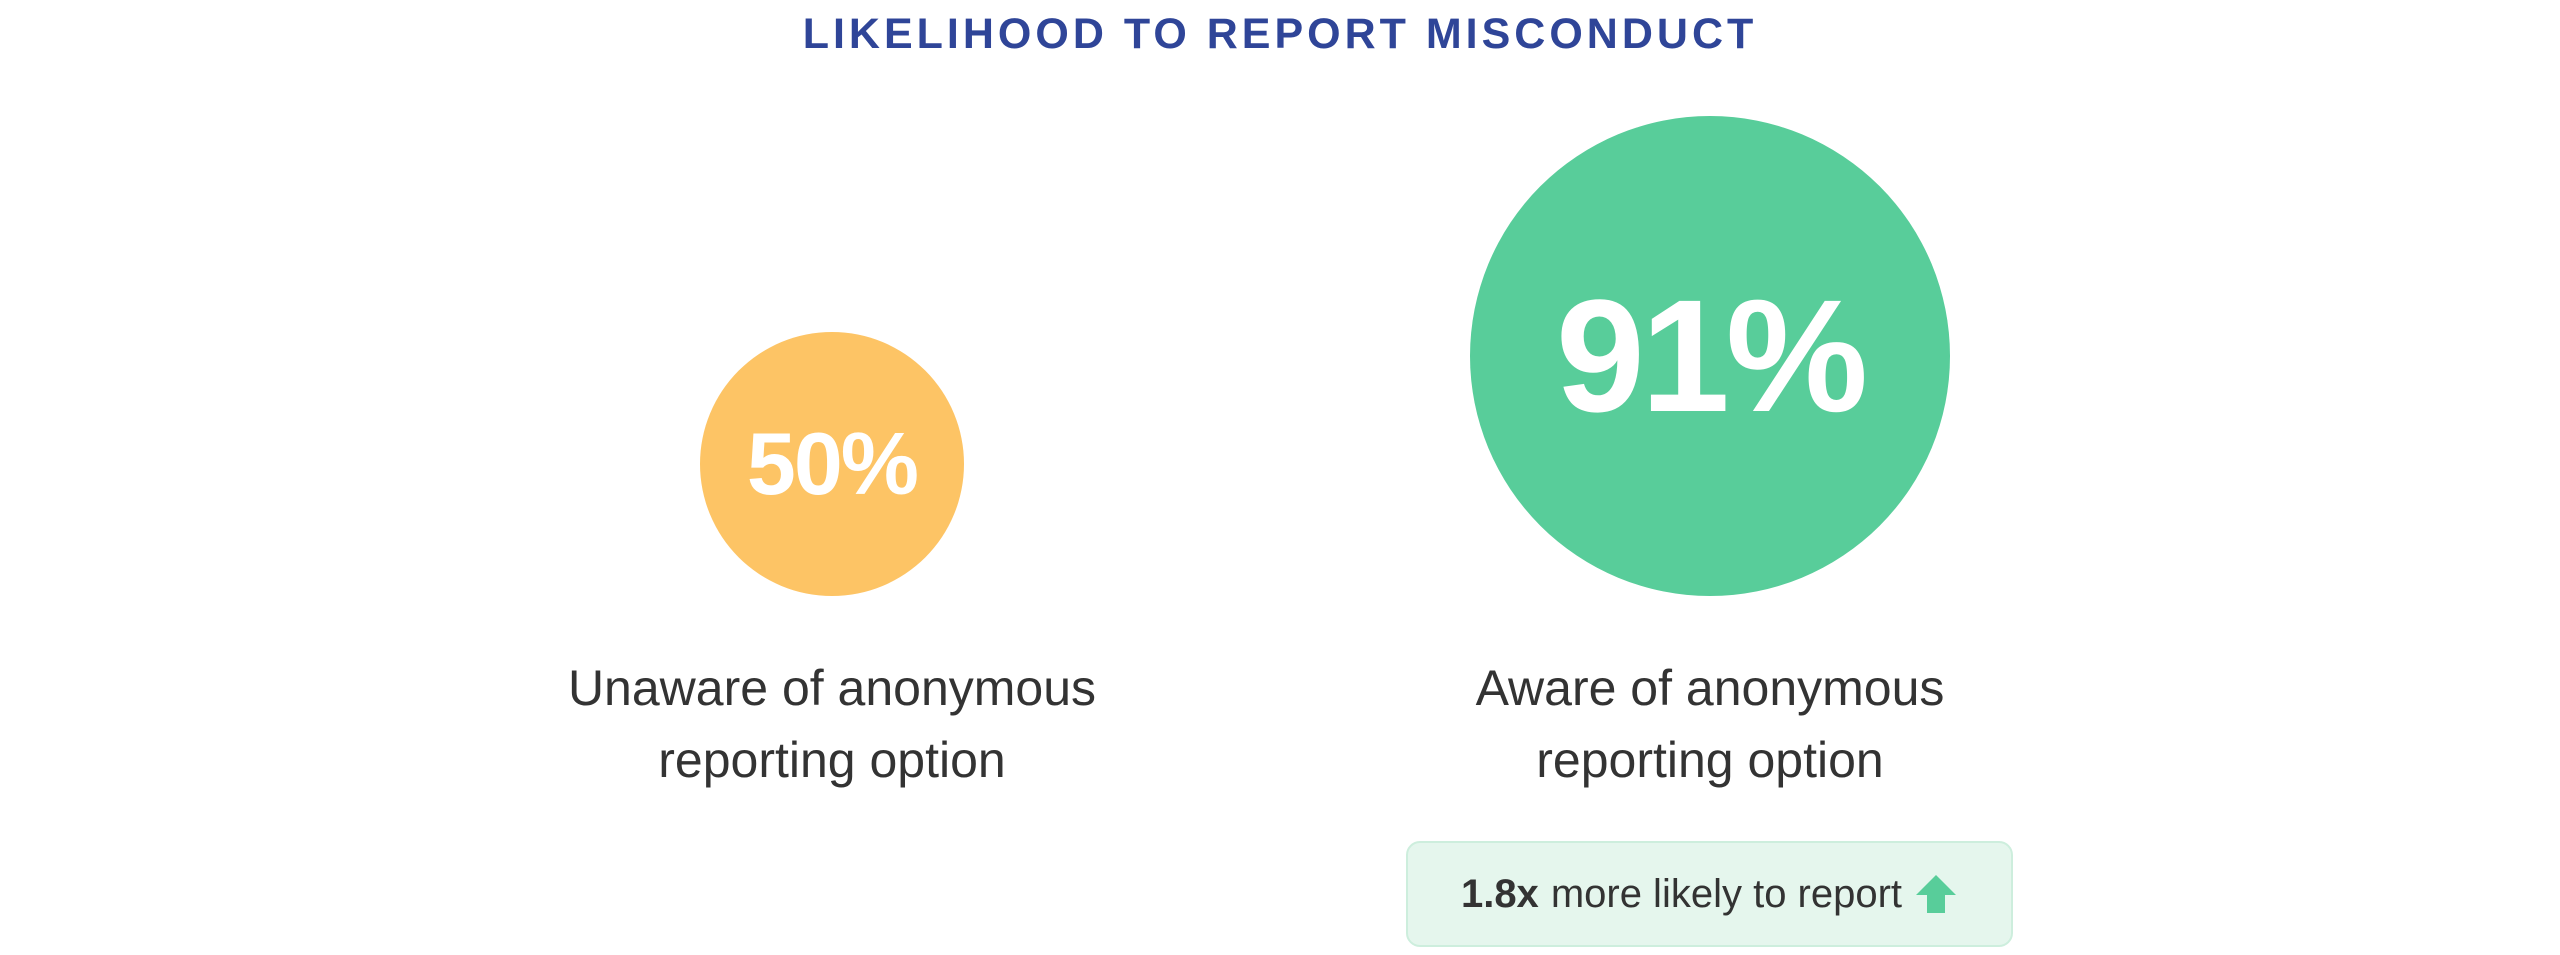 Image resolution: width=2560 pixels, height=955 pixels. Describe the element at coordinates (832, 688) in the screenshot. I see `unaware-label-line1: Unaware of anonymous` at that location.